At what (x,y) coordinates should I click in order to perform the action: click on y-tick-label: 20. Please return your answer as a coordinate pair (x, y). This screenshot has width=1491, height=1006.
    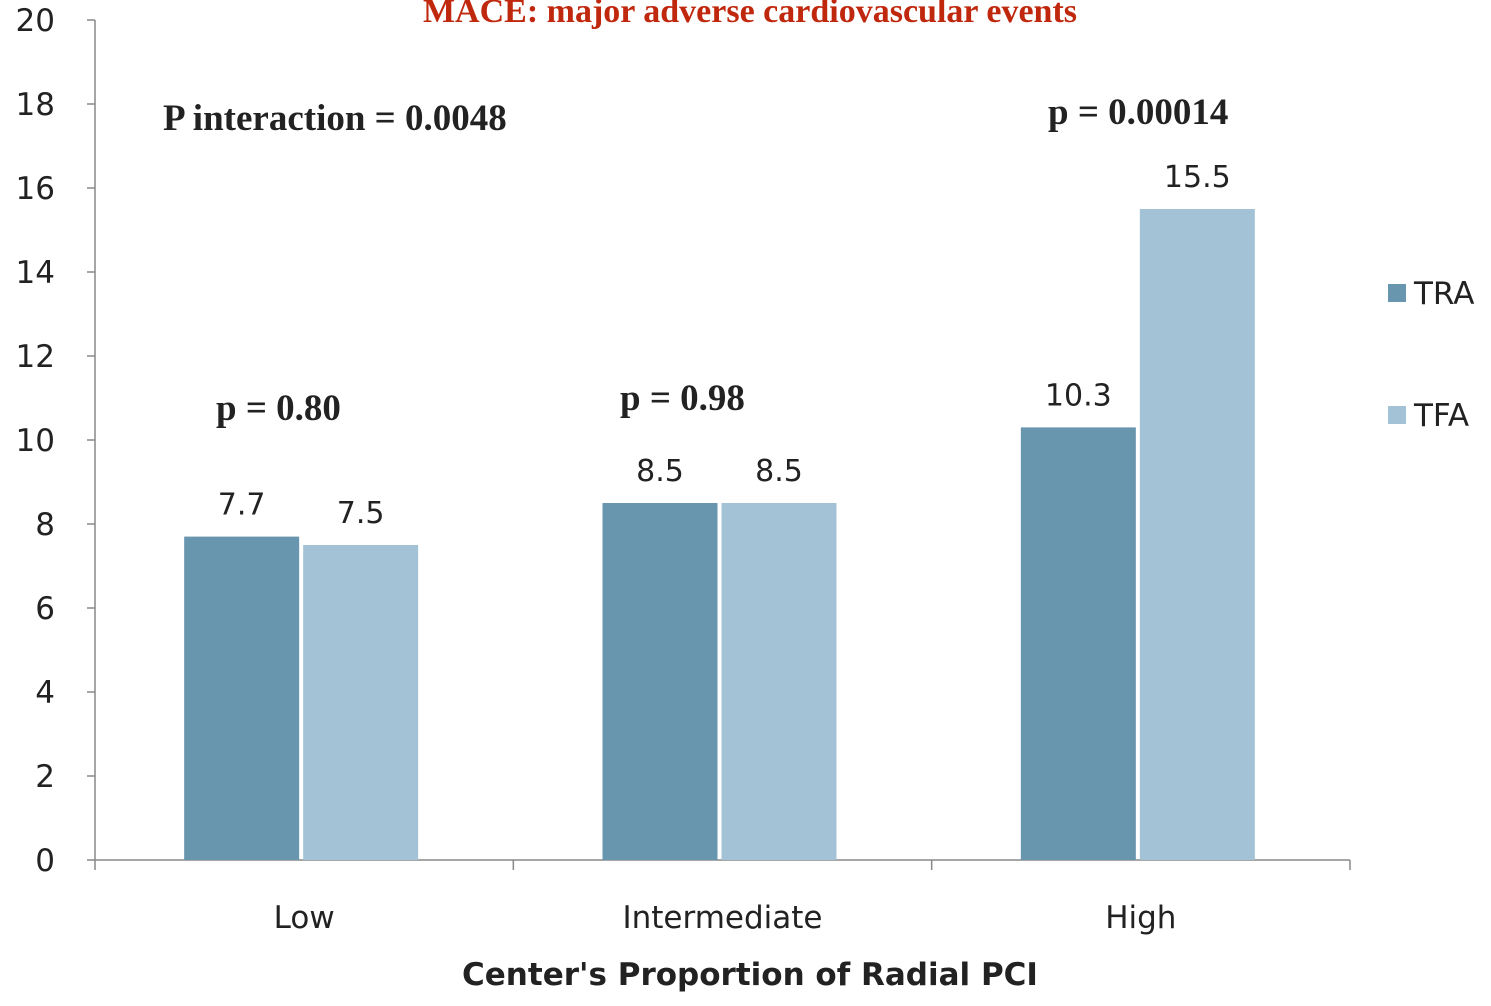
    Looking at the image, I should click on (35, 21).